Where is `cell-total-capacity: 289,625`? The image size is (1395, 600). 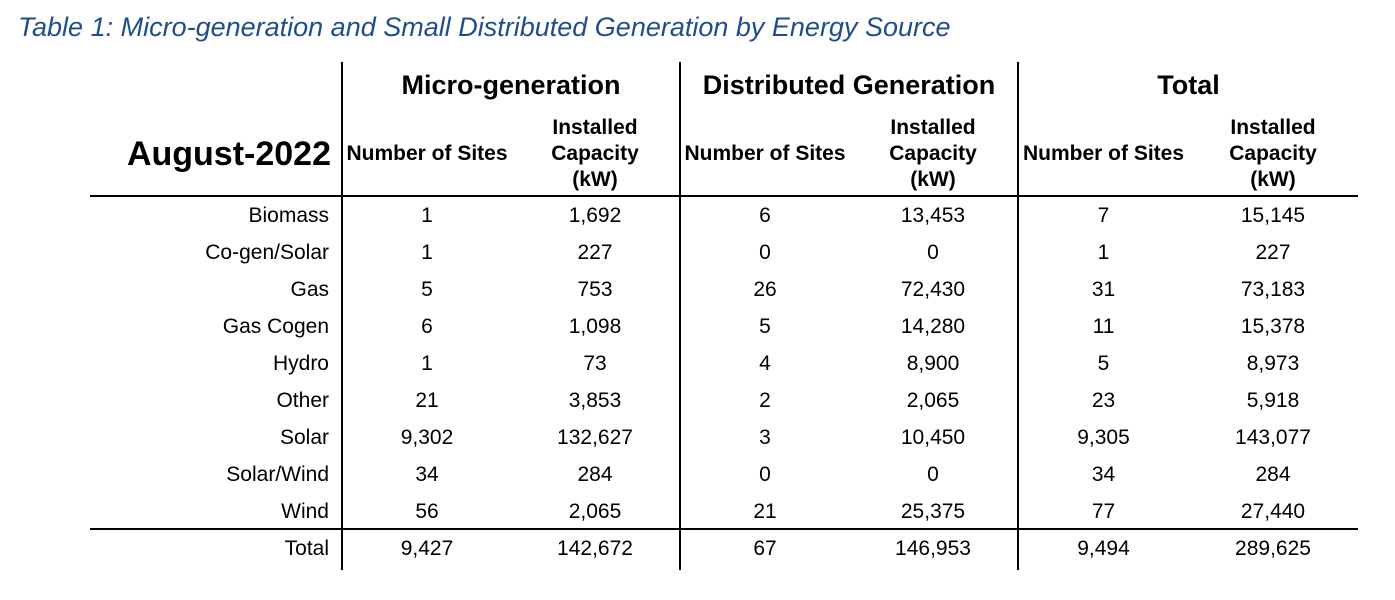 cell-total-capacity: 289,625 is located at coordinates (1273, 548).